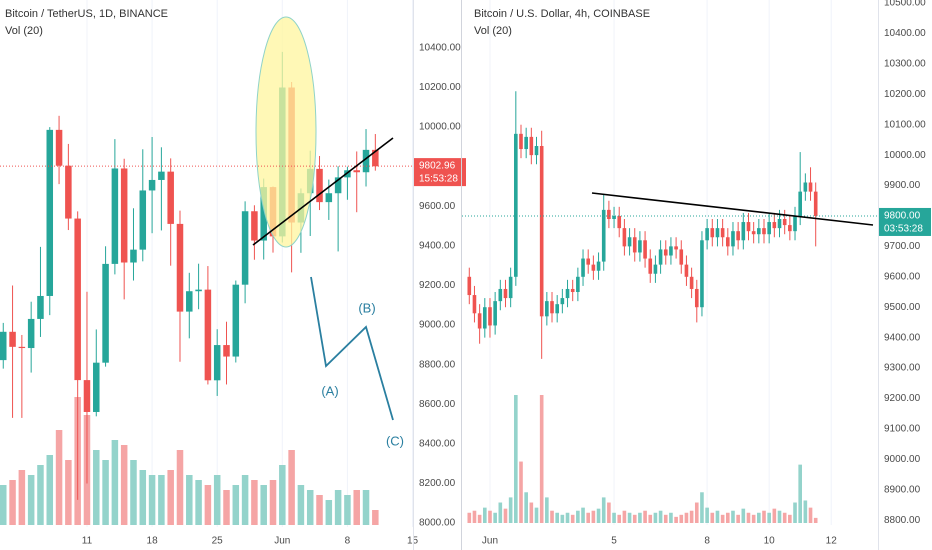 The image size is (932, 550). What do you see at coordinates (902, 307) in the screenshot?
I see `y-tick-label: 9500.00` at bounding box center [902, 307].